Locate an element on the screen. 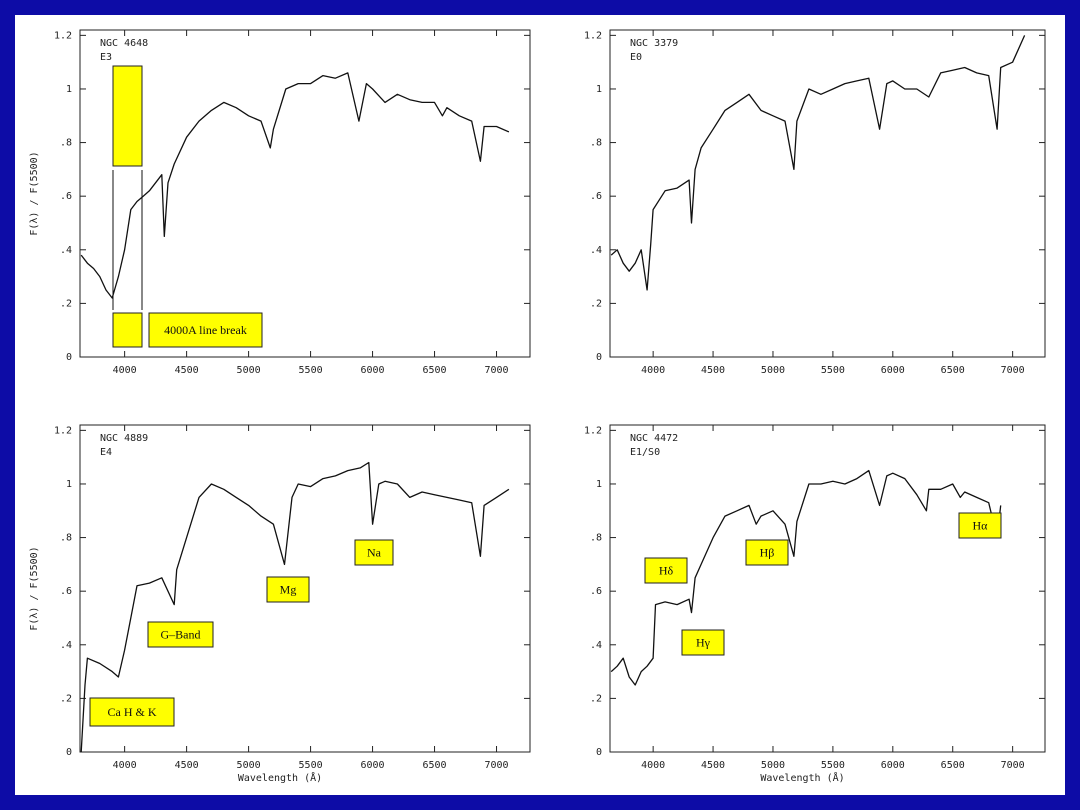  chart-title: NGC 3379 is located at coordinates (654, 43).